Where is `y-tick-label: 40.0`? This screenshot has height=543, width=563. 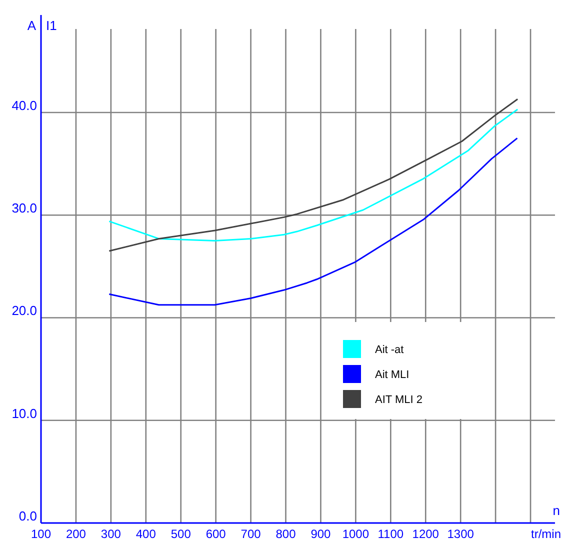
y-tick-label: 40.0 is located at coordinates (24, 105).